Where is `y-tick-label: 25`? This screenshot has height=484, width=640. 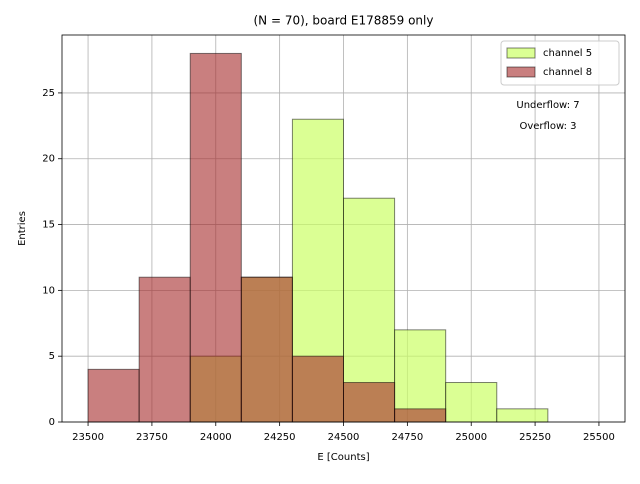 y-tick-label: 25 is located at coordinates (48, 93).